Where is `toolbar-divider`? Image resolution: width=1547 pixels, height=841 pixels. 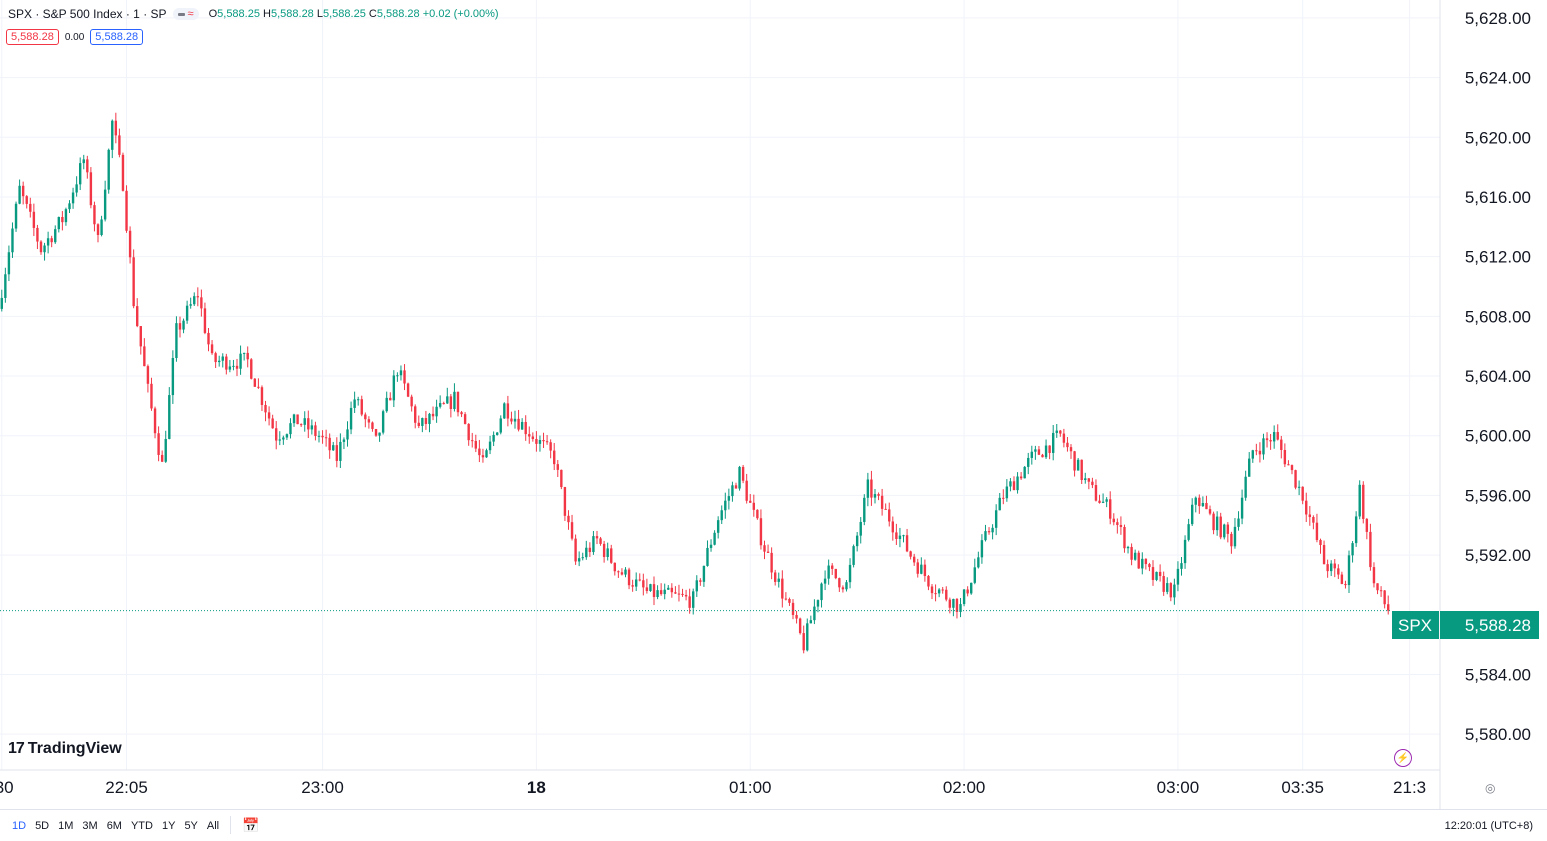
toolbar-divider is located at coordinates (230, 825).